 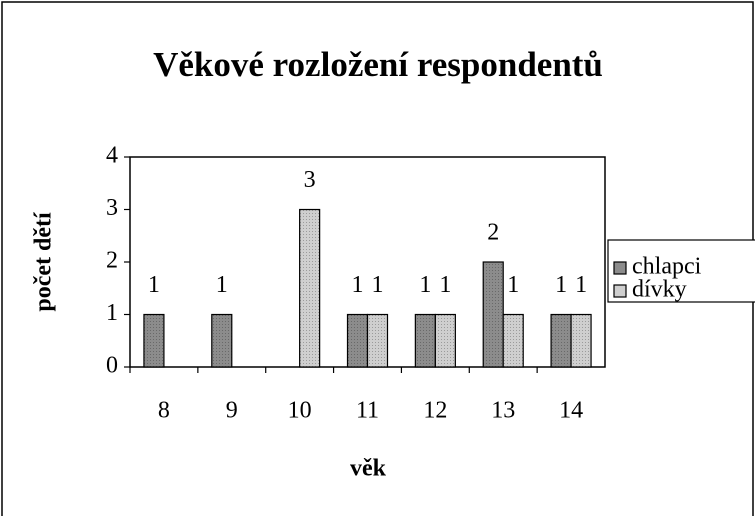 What do you see at coordinates (112, 261) in the screenshot?
I see `y-tick-label: 2` at bounding box center [112, 261].